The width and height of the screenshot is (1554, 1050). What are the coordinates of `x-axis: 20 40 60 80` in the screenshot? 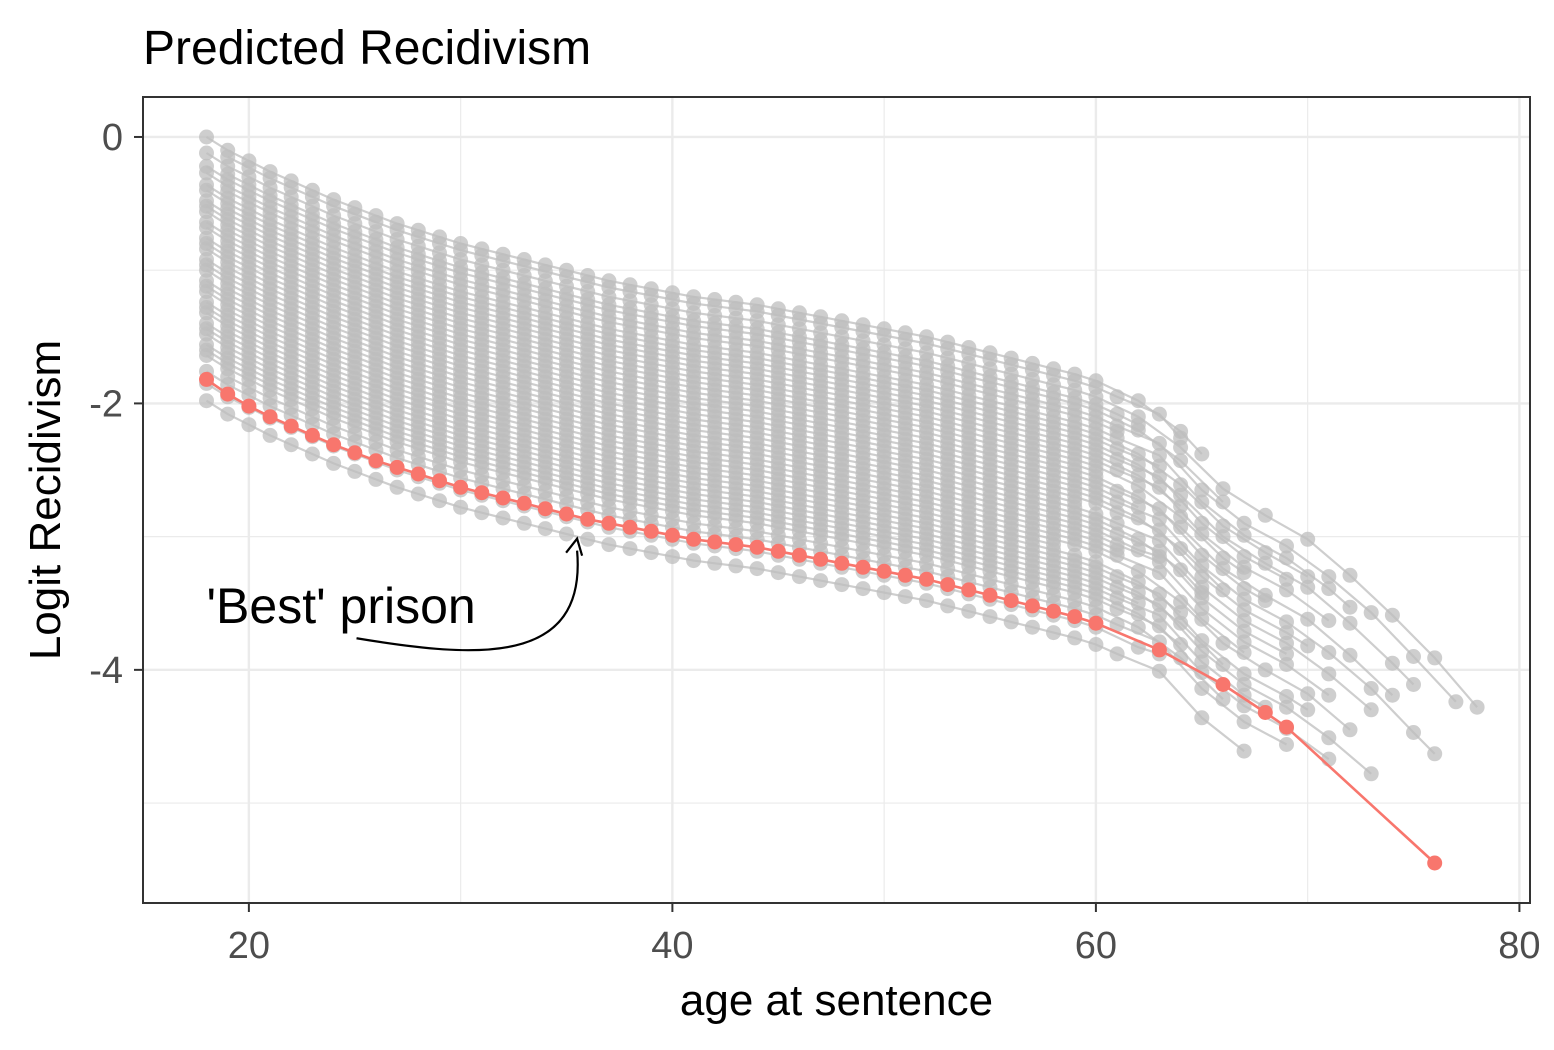 It's located at (884, 935).